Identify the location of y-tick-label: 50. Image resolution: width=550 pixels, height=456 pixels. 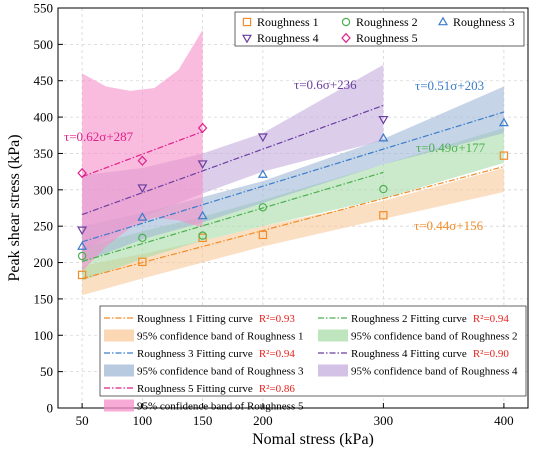
(46, 371).